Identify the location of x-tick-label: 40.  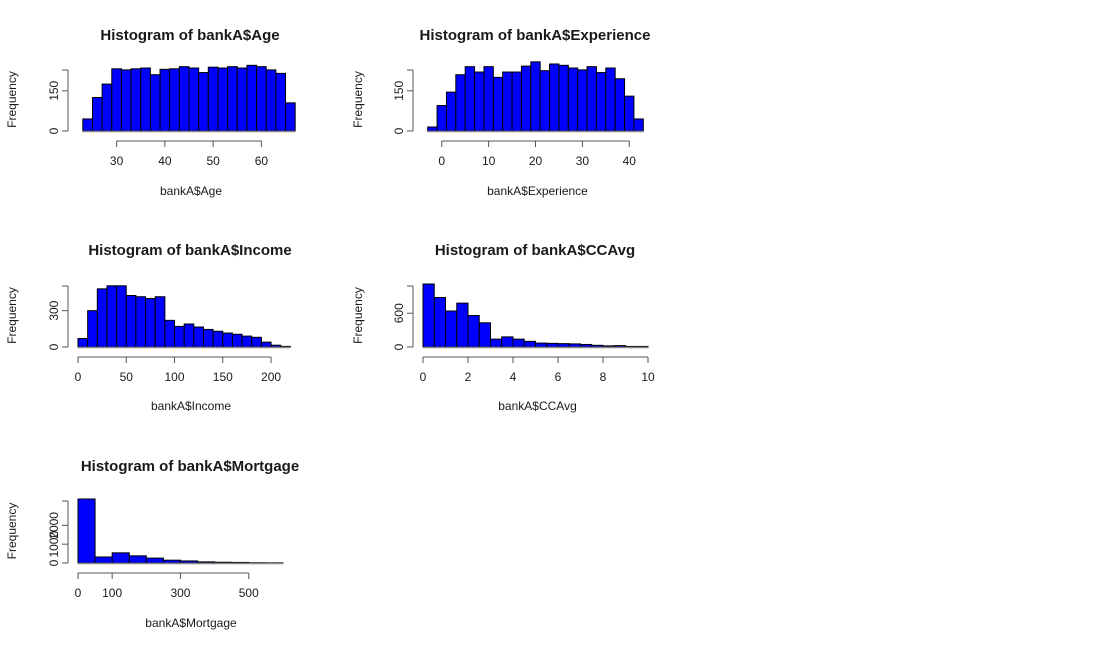
(165, 161).